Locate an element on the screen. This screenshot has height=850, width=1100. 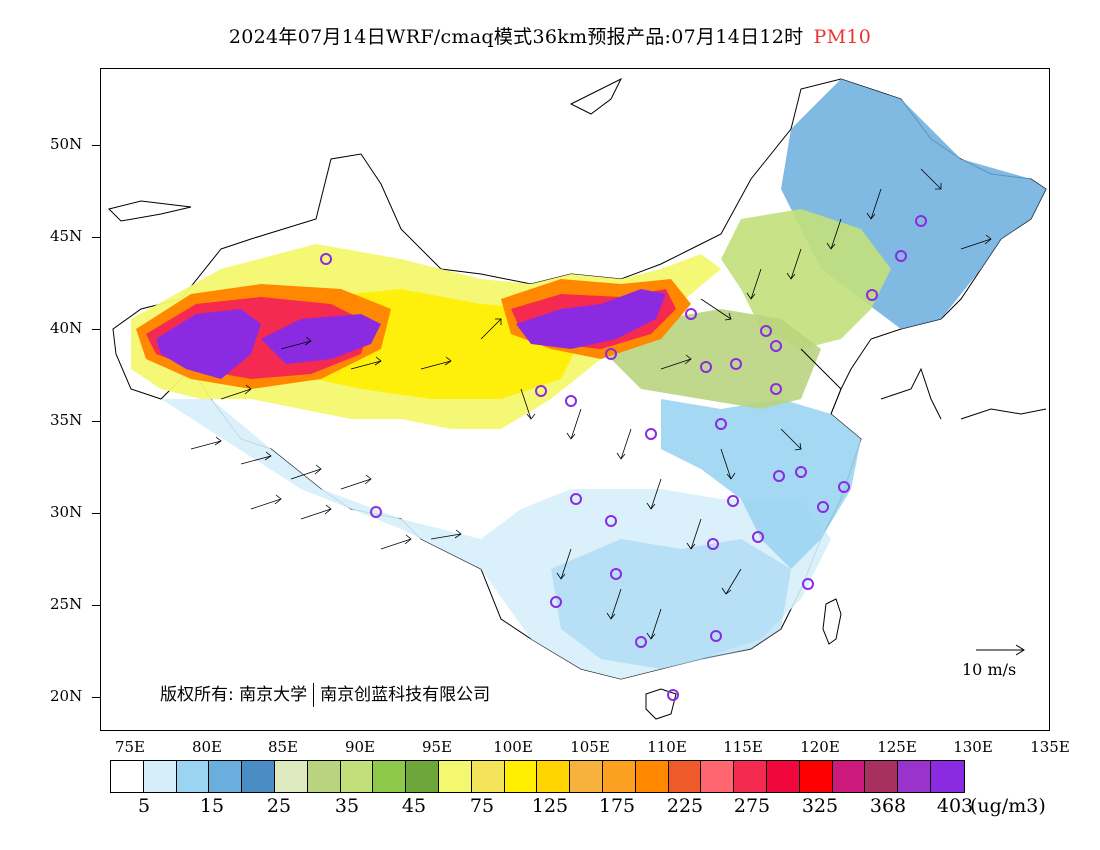
colorbar-label: 125 is located at coordinates (550, 806).